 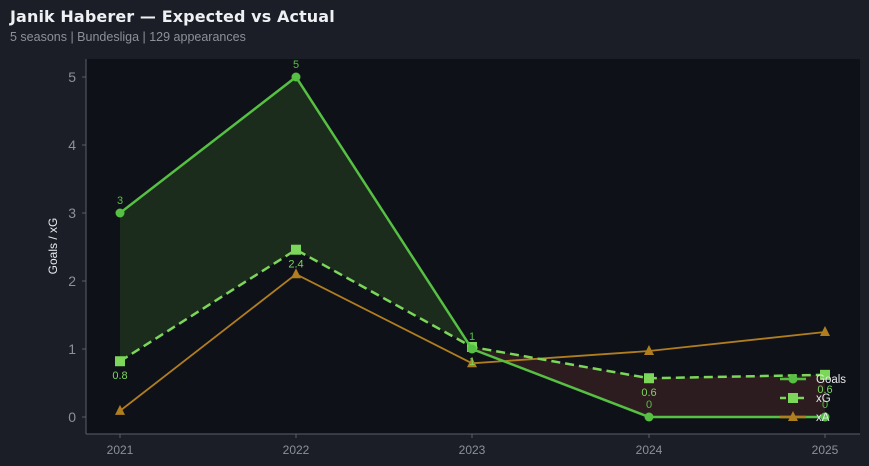 What do you see at coordinates (472, 337) in the screenshot?
I see `goals-value-label: 1` at bounding box center [472, 337].